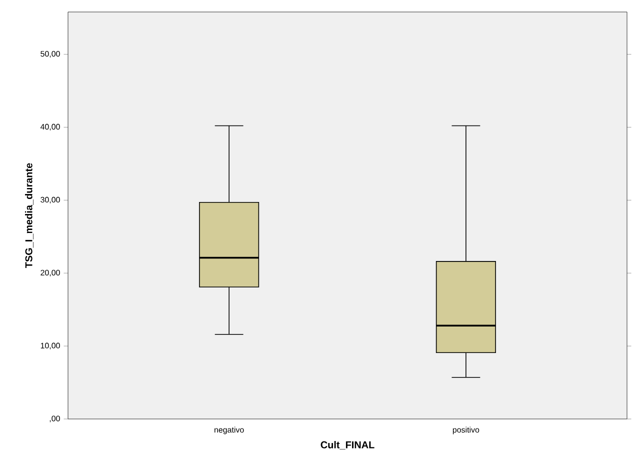 Image resolution: width=637 pixels, height=459 pixels. What do you see at coordinates (347, 445) in the screenshot?
I see `x-axis-title: Cult_FINAL` at bounding box center [347, 445].